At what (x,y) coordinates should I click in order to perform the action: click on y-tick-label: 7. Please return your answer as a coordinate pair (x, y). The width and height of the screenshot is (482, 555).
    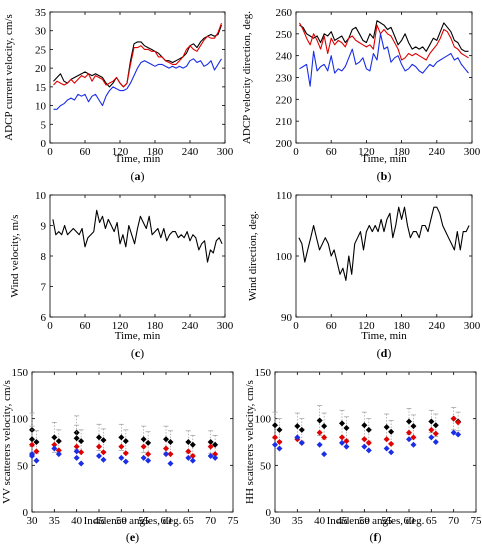
    Looking at the image, I should click on (44, 288).